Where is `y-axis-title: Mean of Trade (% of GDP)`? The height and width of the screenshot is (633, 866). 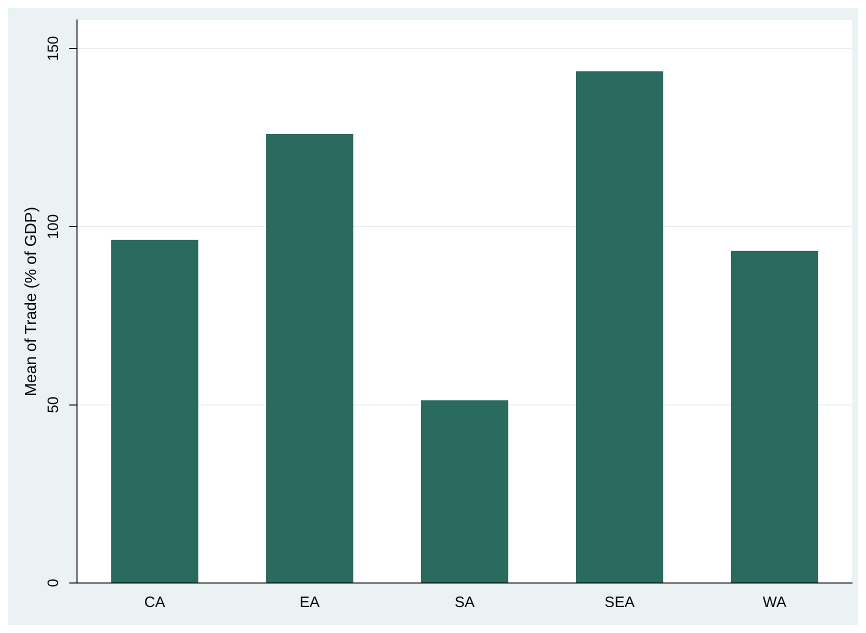
y-axis-title: Mean of Trade (% of GDP) is located at coordinates (31, 301).